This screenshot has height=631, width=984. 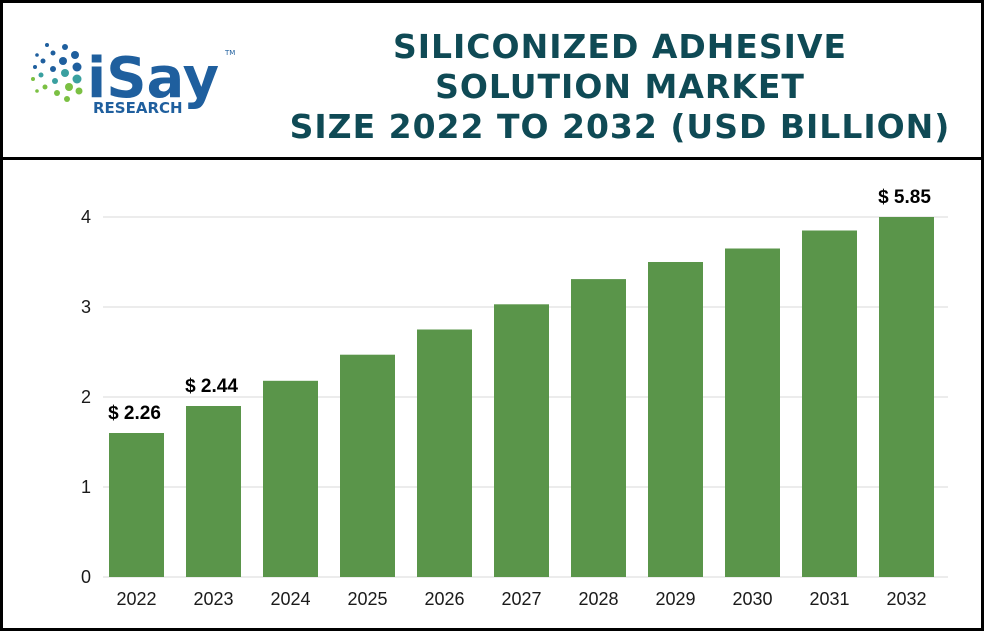 I want to click on x-tick-label: 2027, so click(x=521, y=599).